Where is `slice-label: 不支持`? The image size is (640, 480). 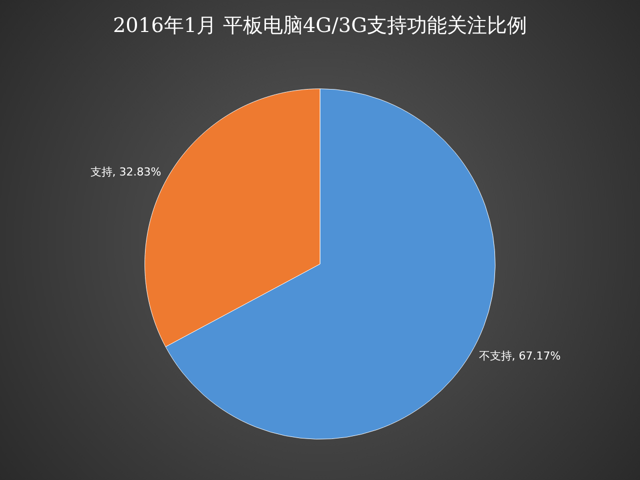 slice-label: 不支持 is located at coordinates (495, 356).